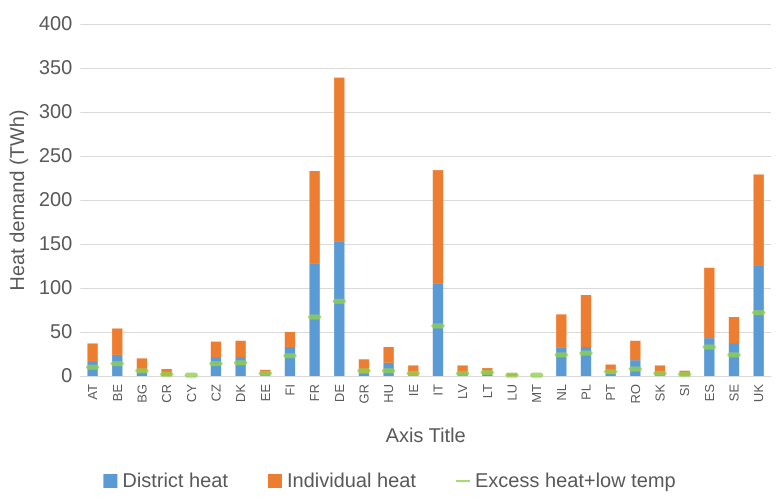 The height and width of the screenshot is (498, 779). I want to click on y-tick-label: 350, so click(55, 68).